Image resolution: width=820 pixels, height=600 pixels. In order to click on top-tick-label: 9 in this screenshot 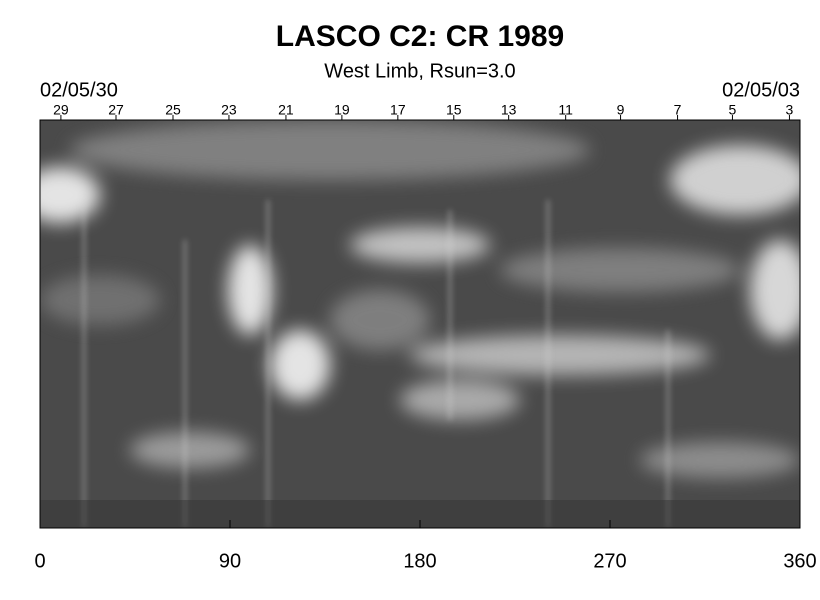, I will do `click(621, 110)`.